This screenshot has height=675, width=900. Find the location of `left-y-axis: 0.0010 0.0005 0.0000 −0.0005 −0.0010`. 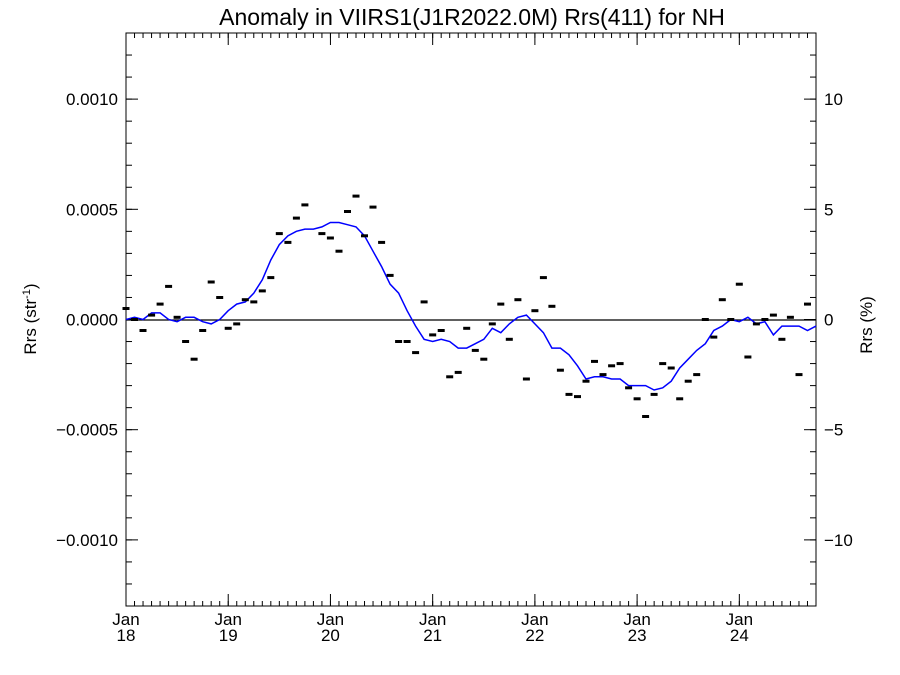

left-y-axis: 0.0010 0.0005 0.0000 −0.0005 −0.0010 is located at coordinates (87, 320).